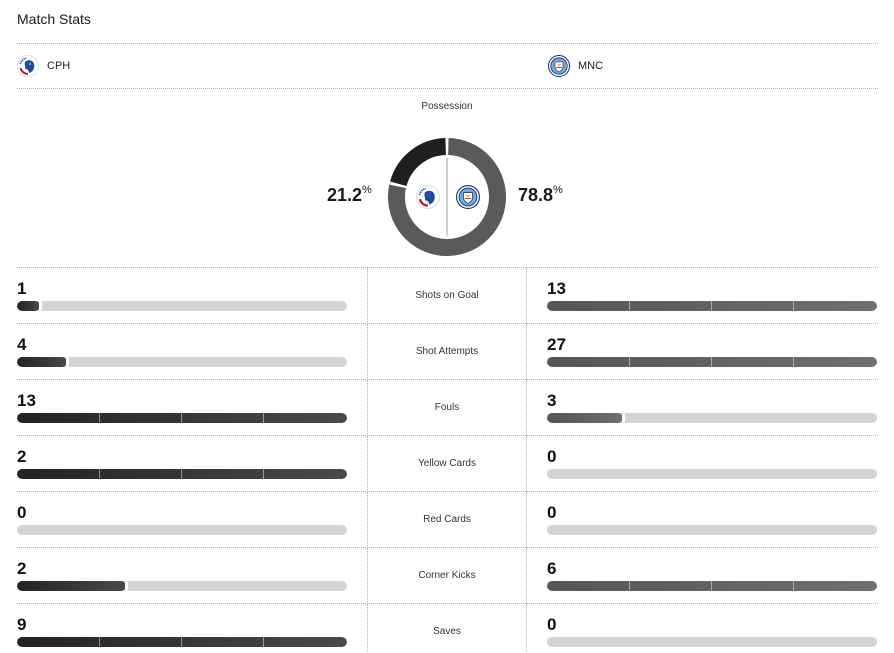 The width and height of the screenshot is (894, 653). I want to click on stat-row: 4 27 Shot Attempts, so click(447, 352).